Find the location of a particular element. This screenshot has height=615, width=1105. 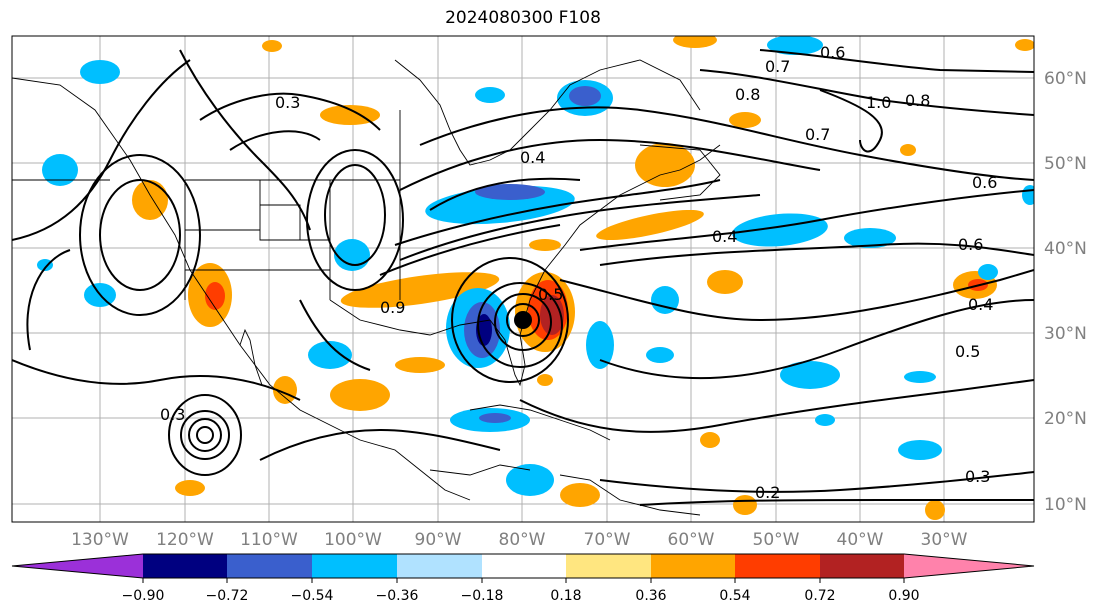

contour-label: 0.2 is located at coordinates (767, 492).